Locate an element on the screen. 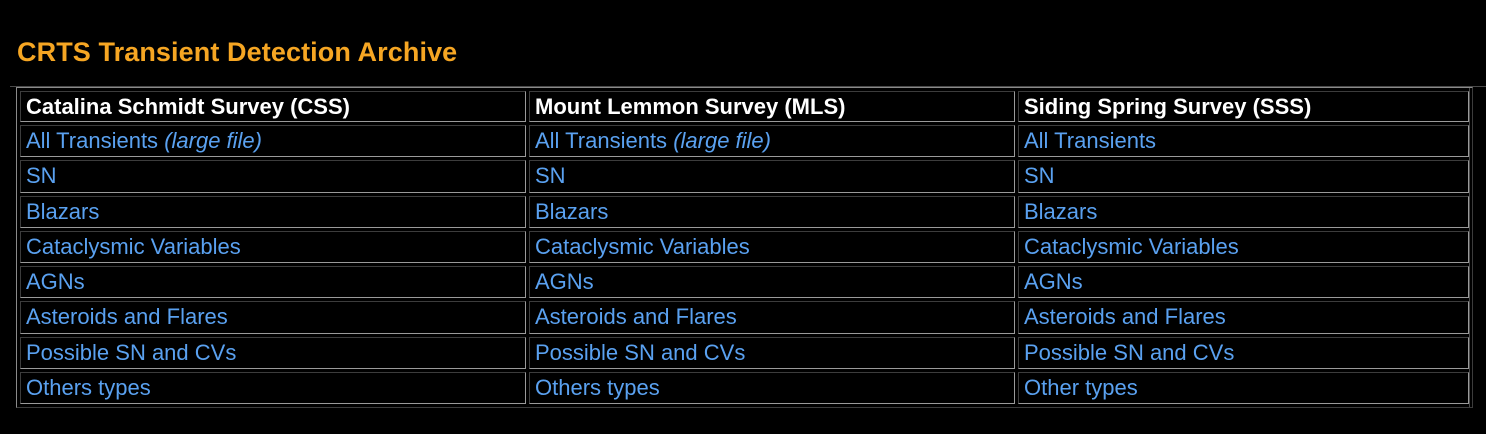 Image resolution: width=1486 pixels, height=434 pixels. mls-possible-sn-and-cvs-link: Possible SN and CVs is located at coordinates (640, 352).